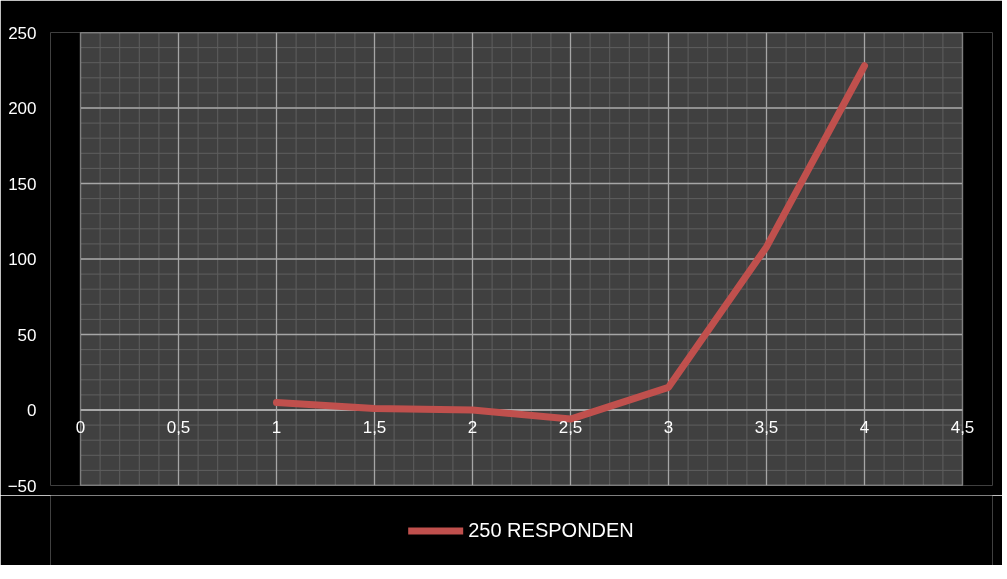  What do you see at coordinates (962, 427) in the screenshot?
I see `x-tick-label: 4,5` at bounding box center [962, 427].